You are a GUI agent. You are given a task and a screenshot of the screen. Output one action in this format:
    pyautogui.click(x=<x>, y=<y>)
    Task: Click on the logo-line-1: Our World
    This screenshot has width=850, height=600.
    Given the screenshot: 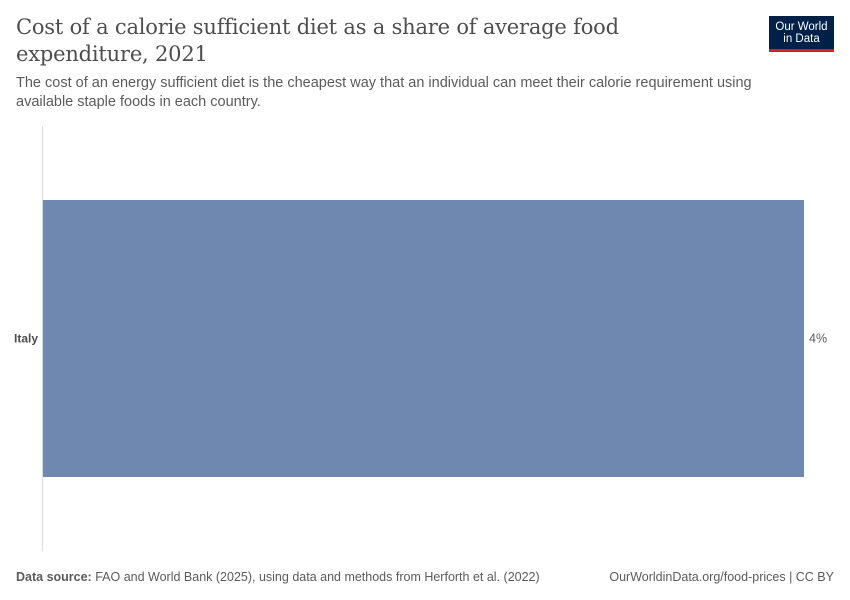 What is the action you would take?
    pyautogui.click(x=801, y=27)
    